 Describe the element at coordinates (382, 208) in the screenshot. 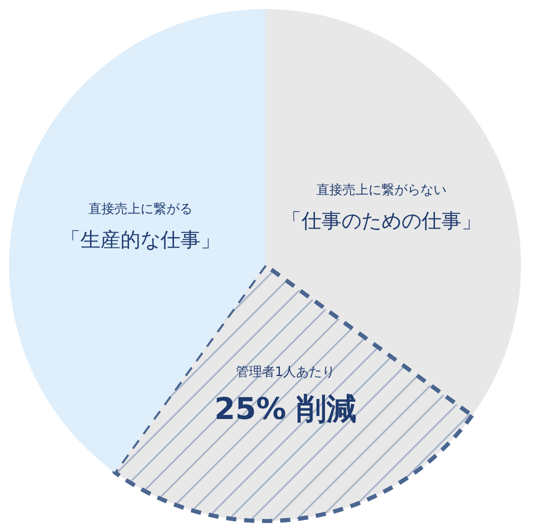

I see `slice-label: 直接売上に繋がらない「仕事のための仕事」` at that location.